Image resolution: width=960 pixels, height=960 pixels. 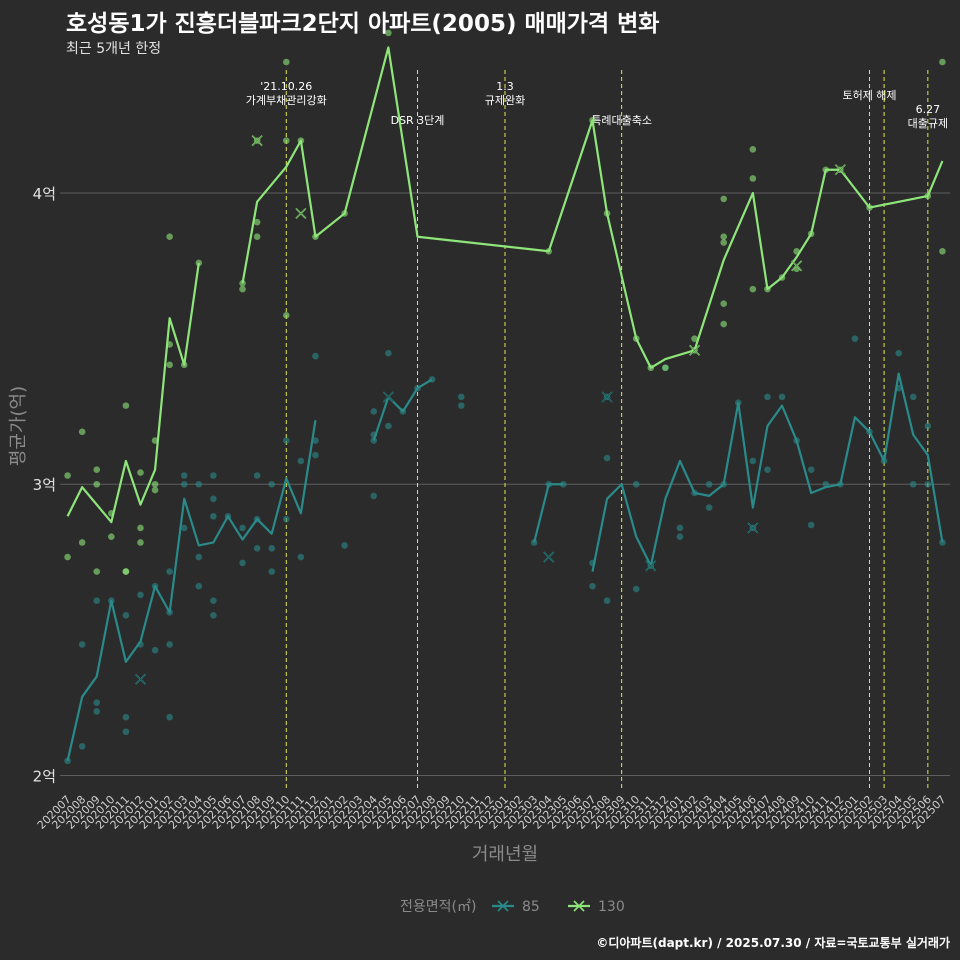 What do you see at coordinates (114, 49) in the screenshot?
I see `chart-subtitle: 최근 5개년 한정` at bounding box center [114, 49].